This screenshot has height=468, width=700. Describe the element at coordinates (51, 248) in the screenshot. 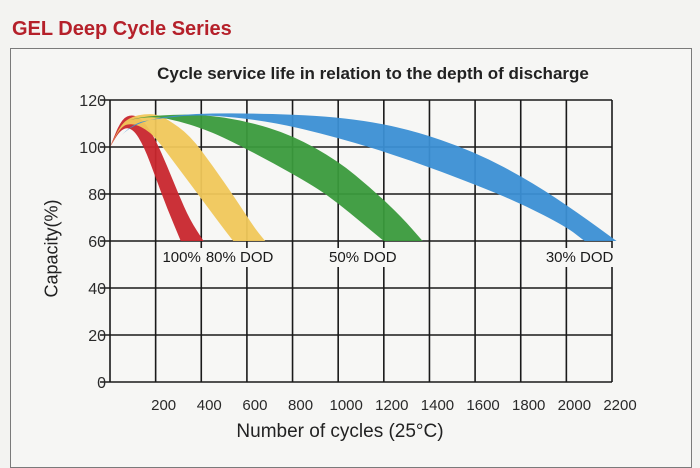

I see `y-axis-label: Capacity(%)` at that location.